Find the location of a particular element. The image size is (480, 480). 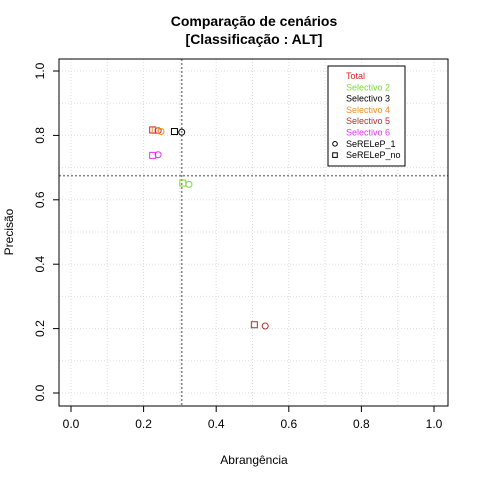

x-axis-label: Abrangência is located at coordinates (254, 460).